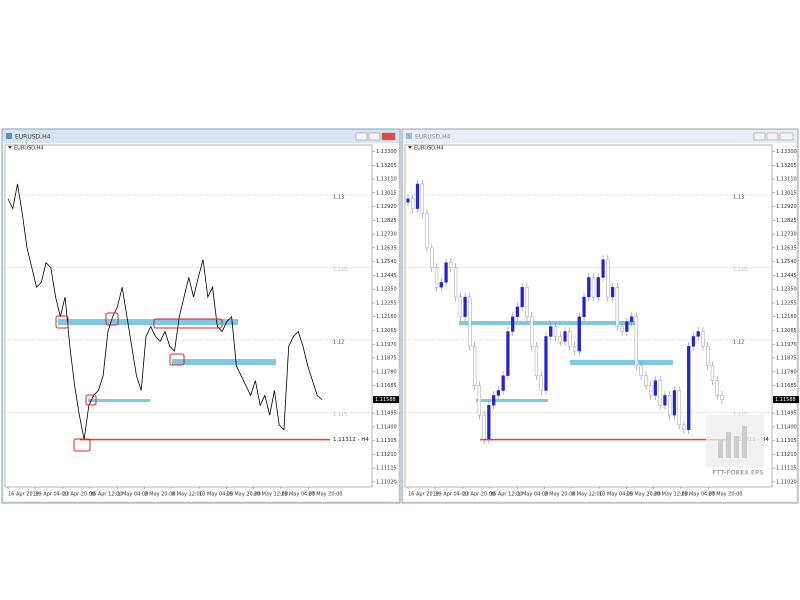 The height and width of the screenshot is (600, 800). Describe the element at coordinates (786, 180) in the screenshot. I see `y-tick-label: 1.13110` at that location.